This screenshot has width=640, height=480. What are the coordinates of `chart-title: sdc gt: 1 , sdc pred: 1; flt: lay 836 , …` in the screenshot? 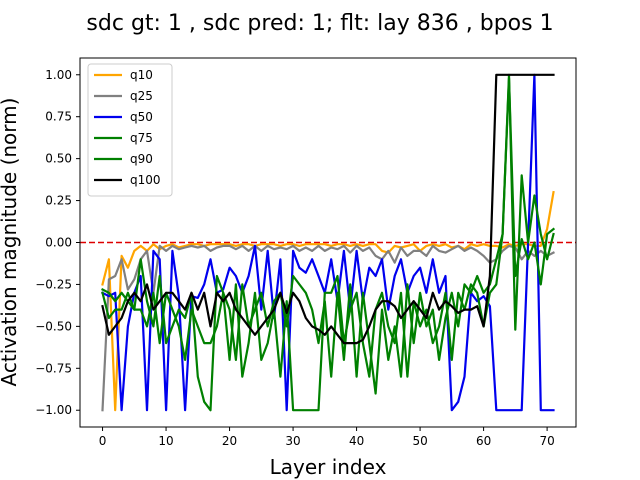 It's located at (319, 23).